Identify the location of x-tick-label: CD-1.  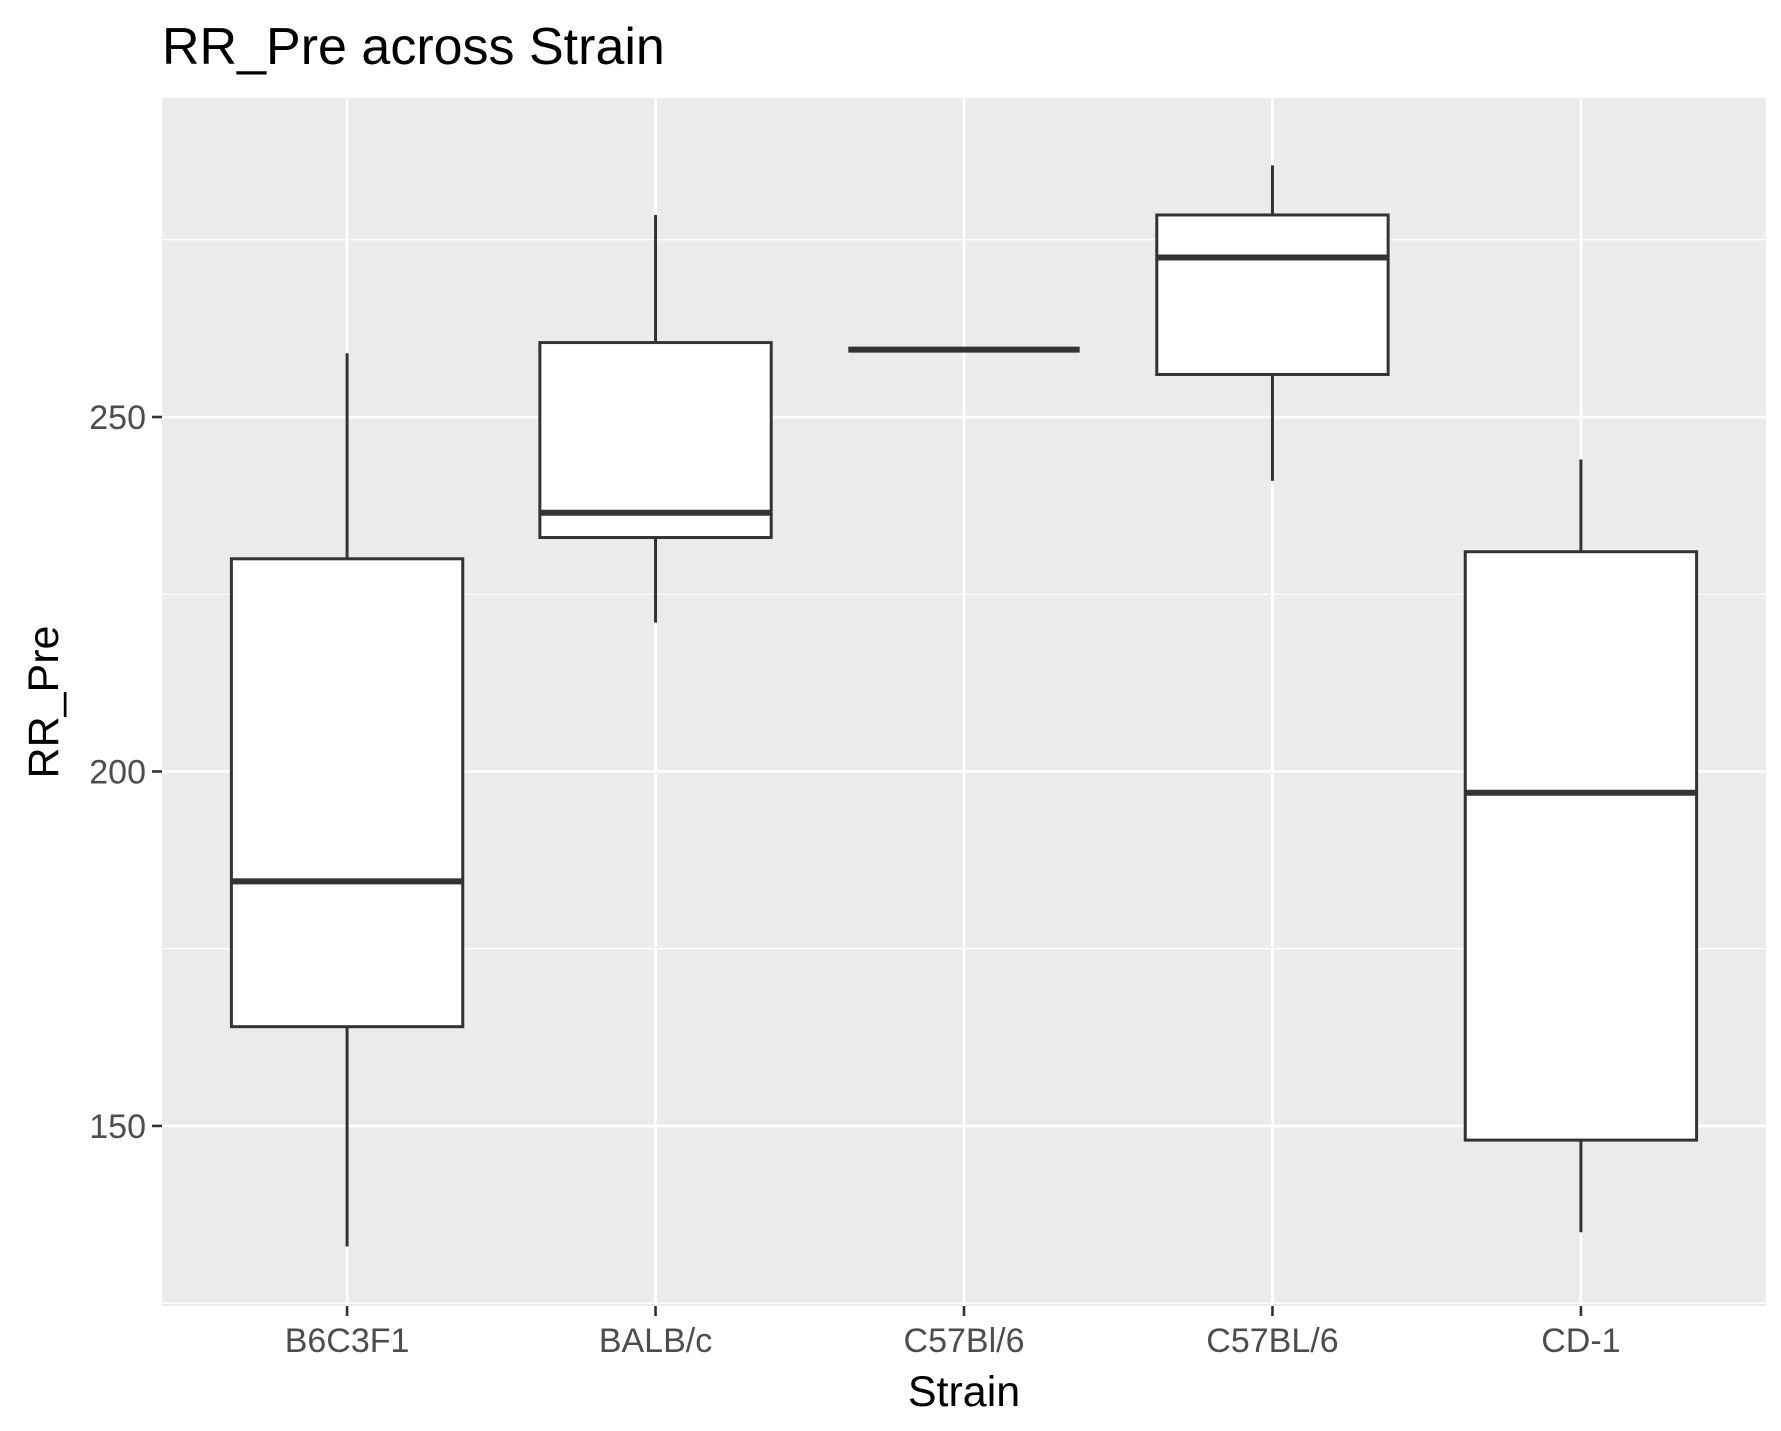
(1580, 1341).